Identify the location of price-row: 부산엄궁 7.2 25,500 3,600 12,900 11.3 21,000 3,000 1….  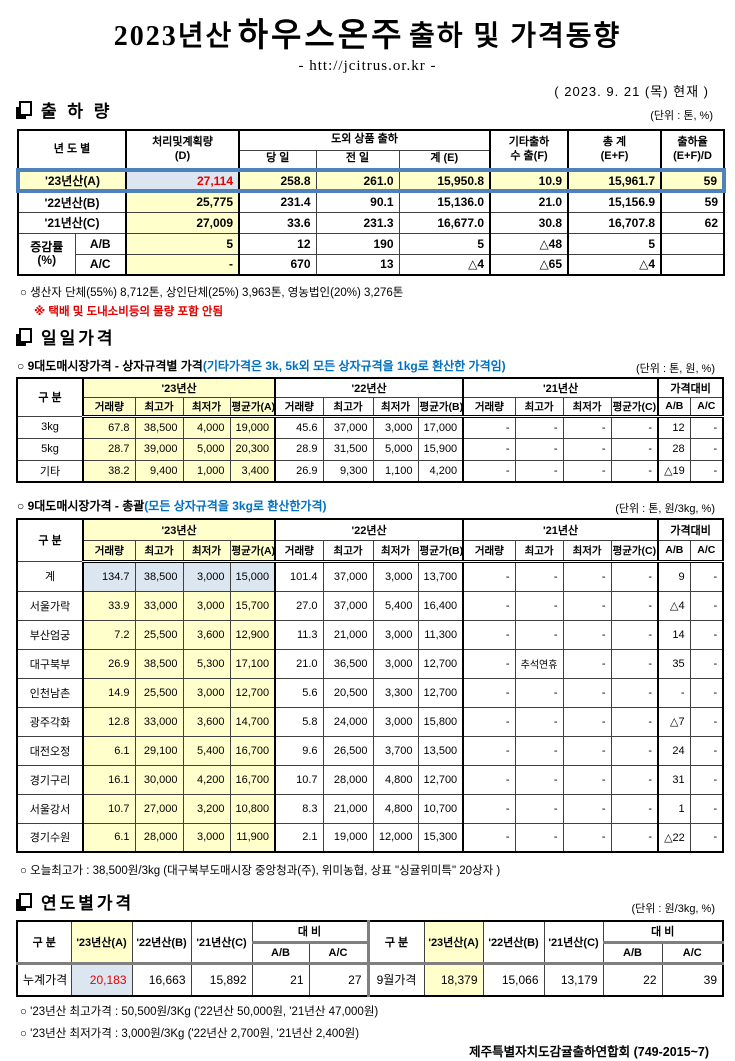
(370, 634).